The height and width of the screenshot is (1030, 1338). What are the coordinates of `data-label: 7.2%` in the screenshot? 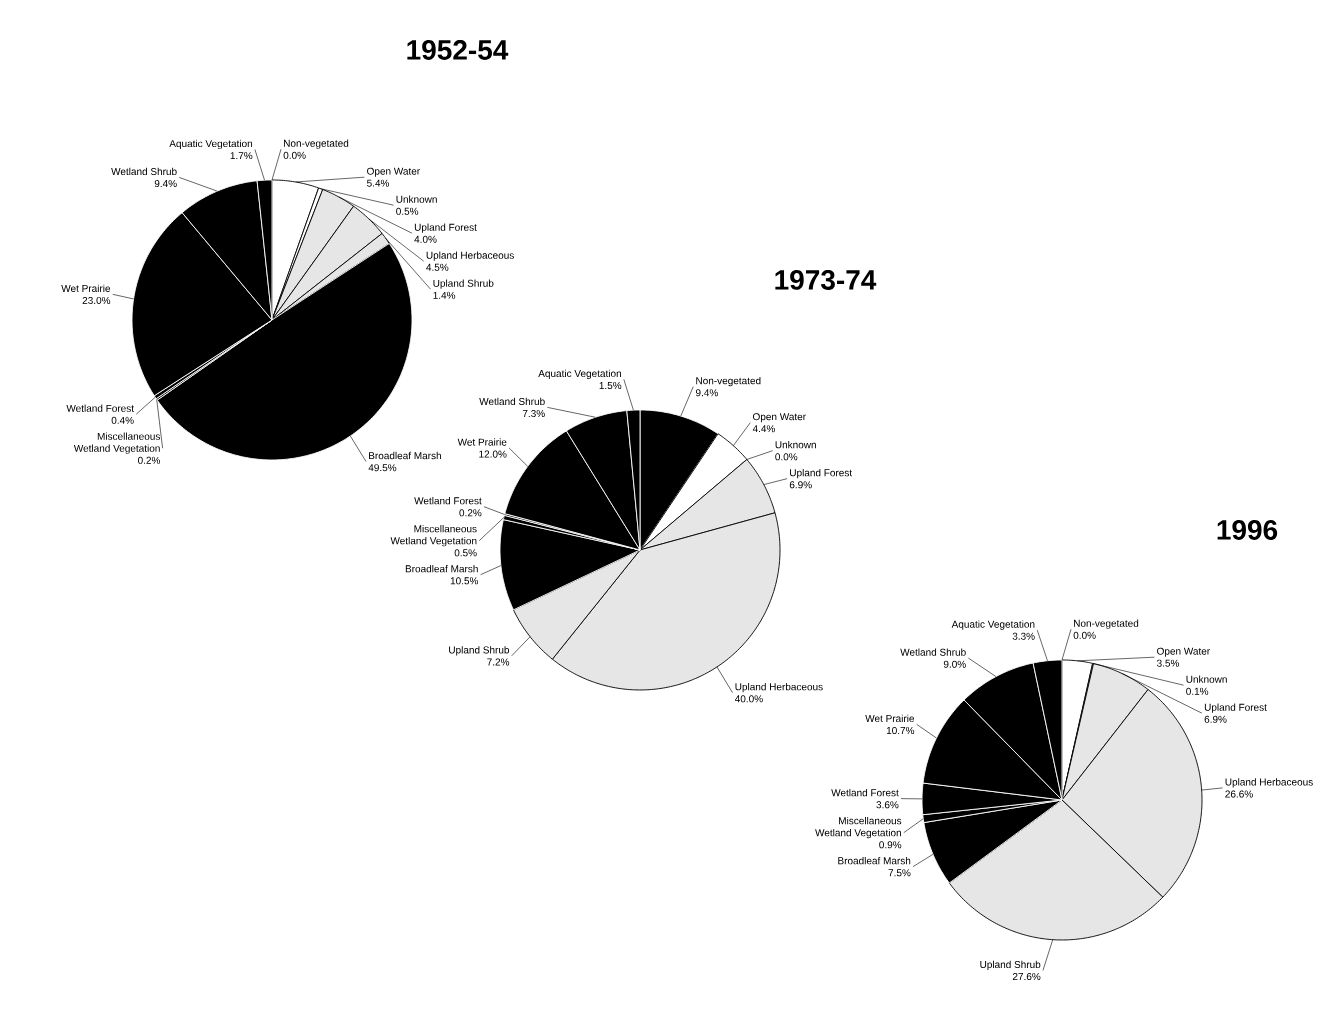 It's located at (498, 662).